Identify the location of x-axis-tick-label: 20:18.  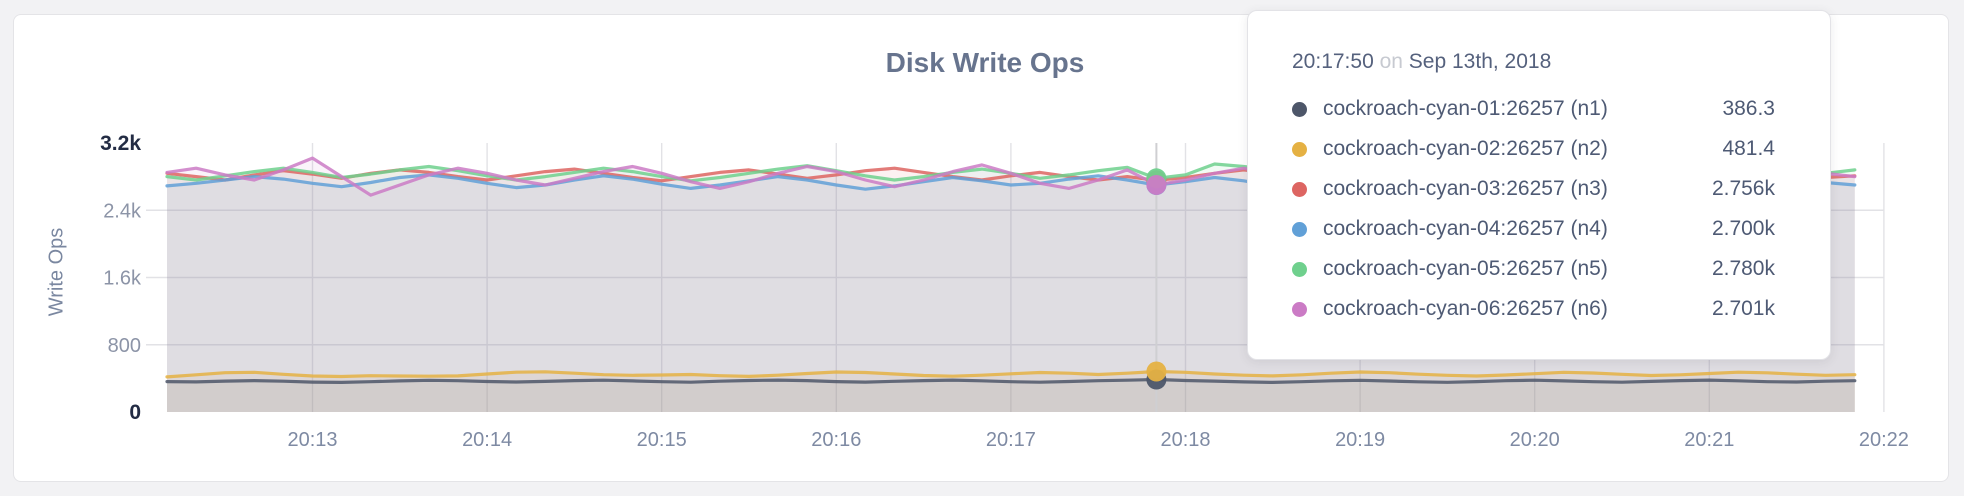
(1185, 440).